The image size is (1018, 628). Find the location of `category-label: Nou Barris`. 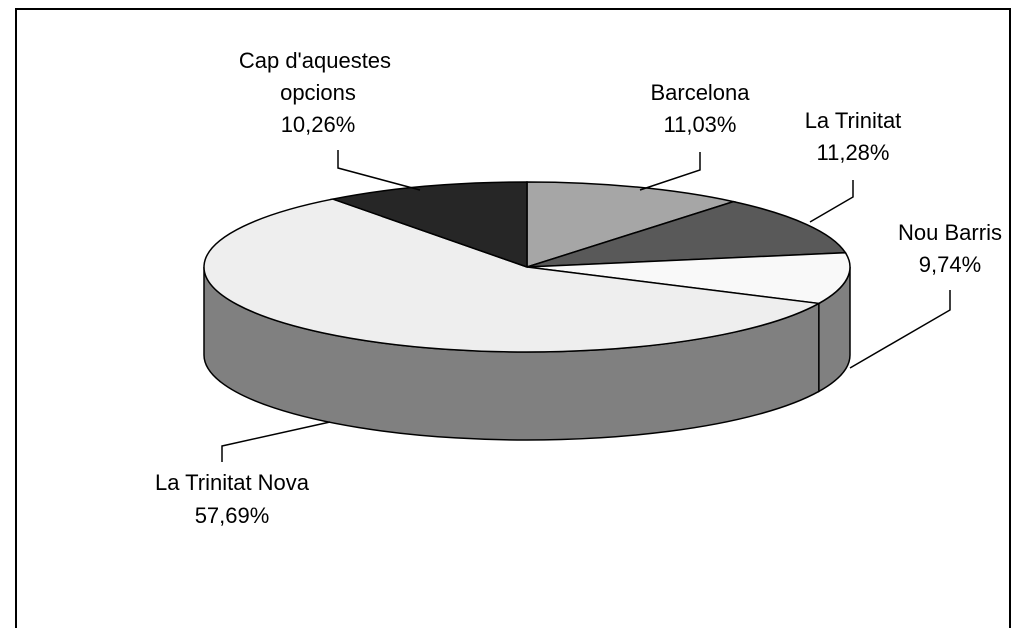

category-label: Nou Barris is located at coordinates (950, 232).